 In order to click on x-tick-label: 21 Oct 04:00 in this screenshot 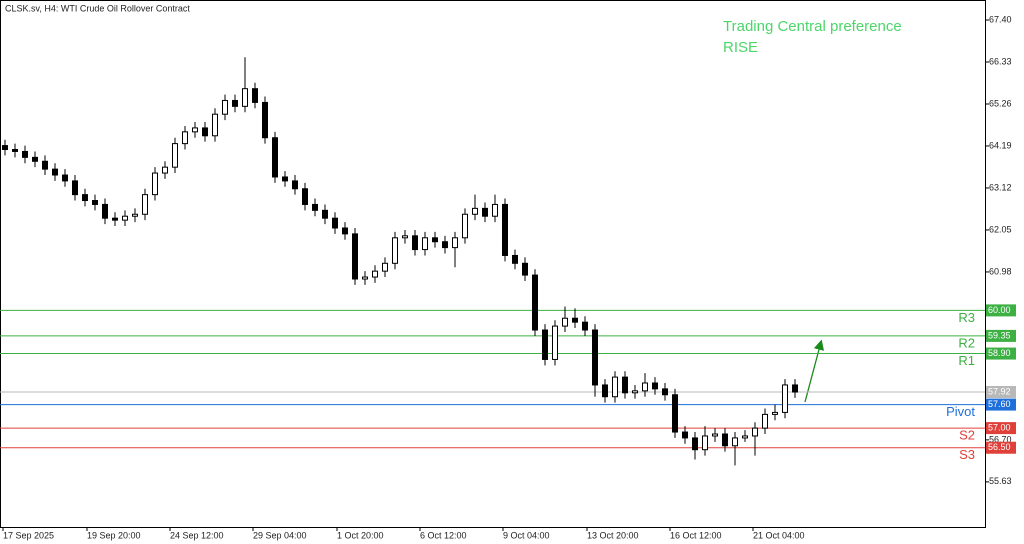, I will do `click(779, 535)`.